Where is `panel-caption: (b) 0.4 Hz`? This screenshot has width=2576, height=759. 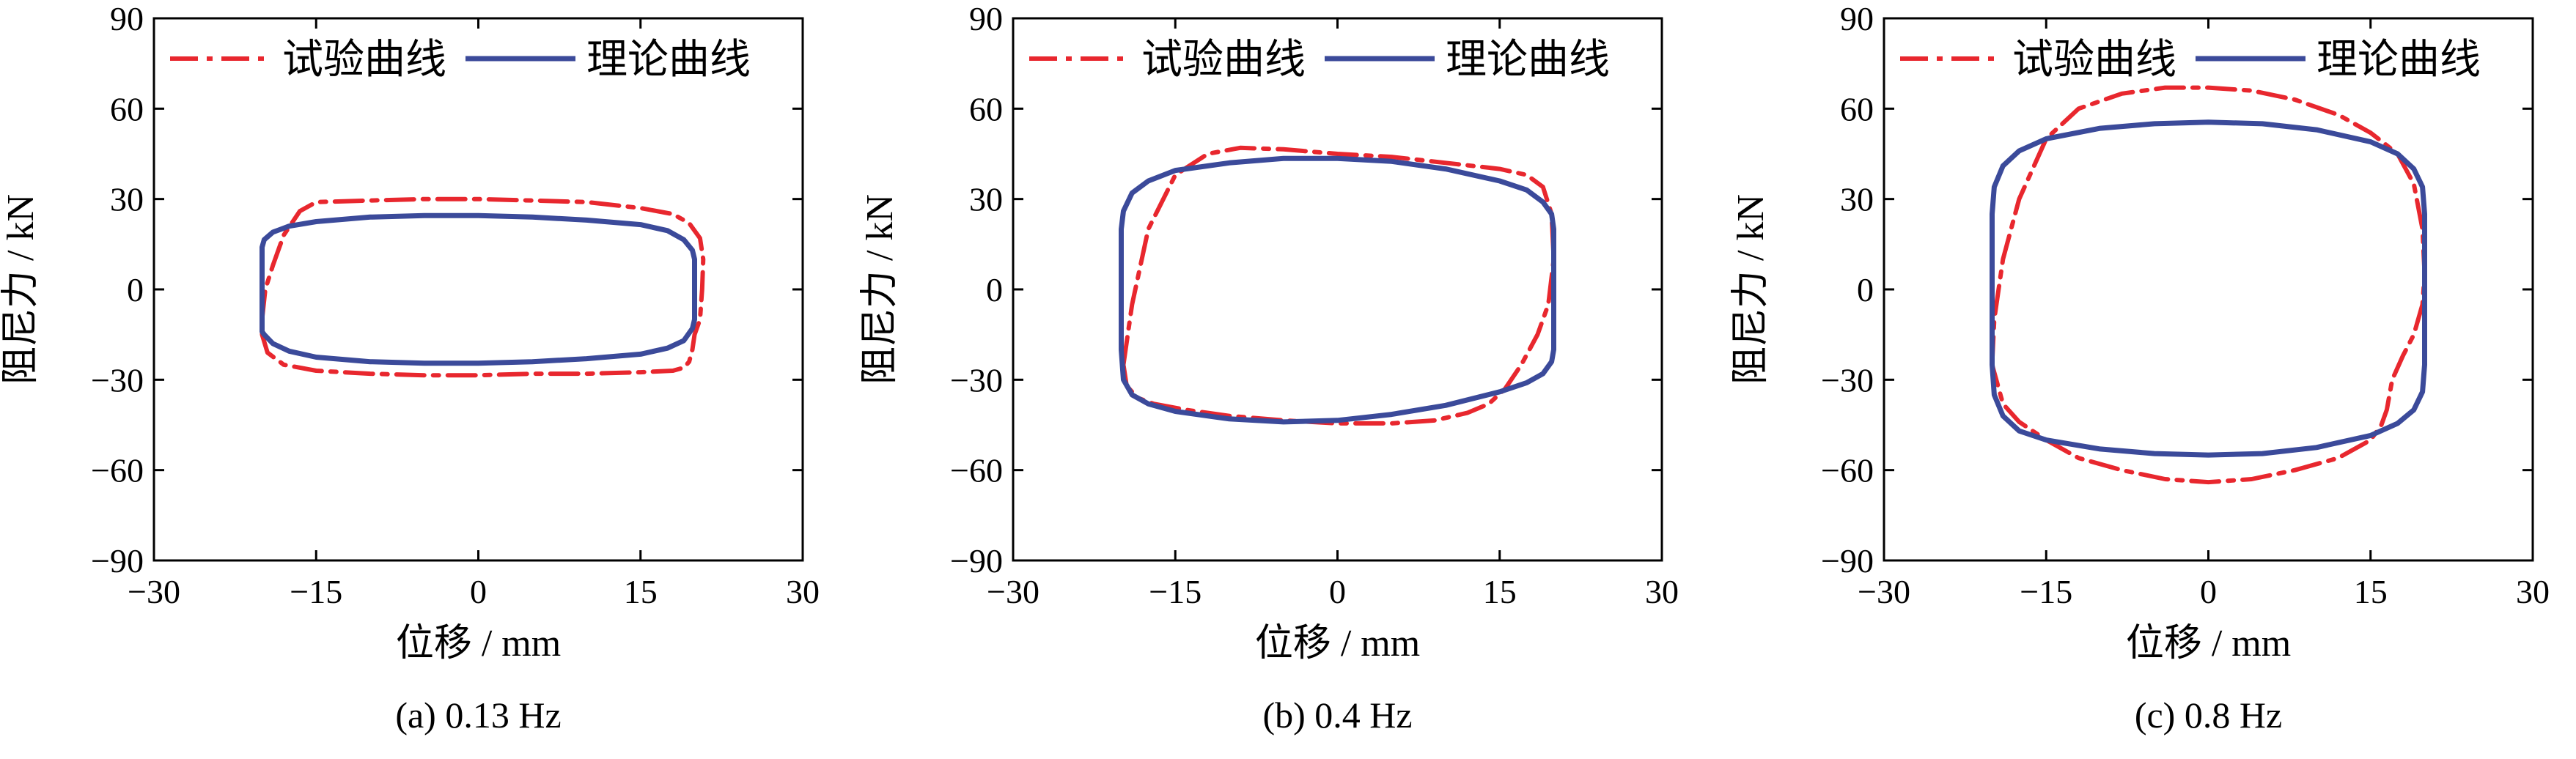 panel-caption: (b) 0.4 Hz is located at coordinates (1337, 715).